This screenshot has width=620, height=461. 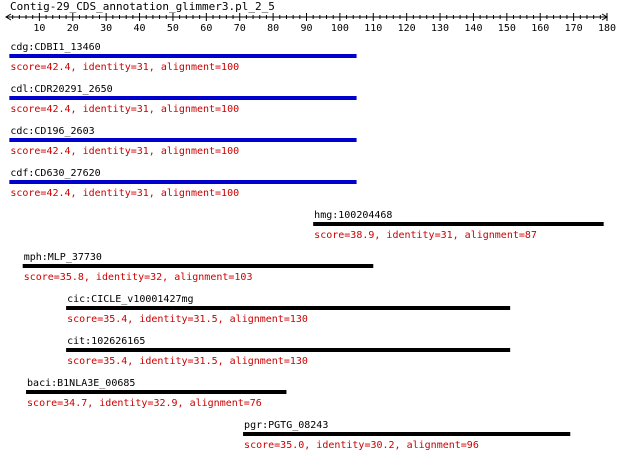 What do you see at coordinates (55, 47) in the screenshot?
I see `hit-label: cdg:CDBI1_13460` at bounding box center [55, 47].